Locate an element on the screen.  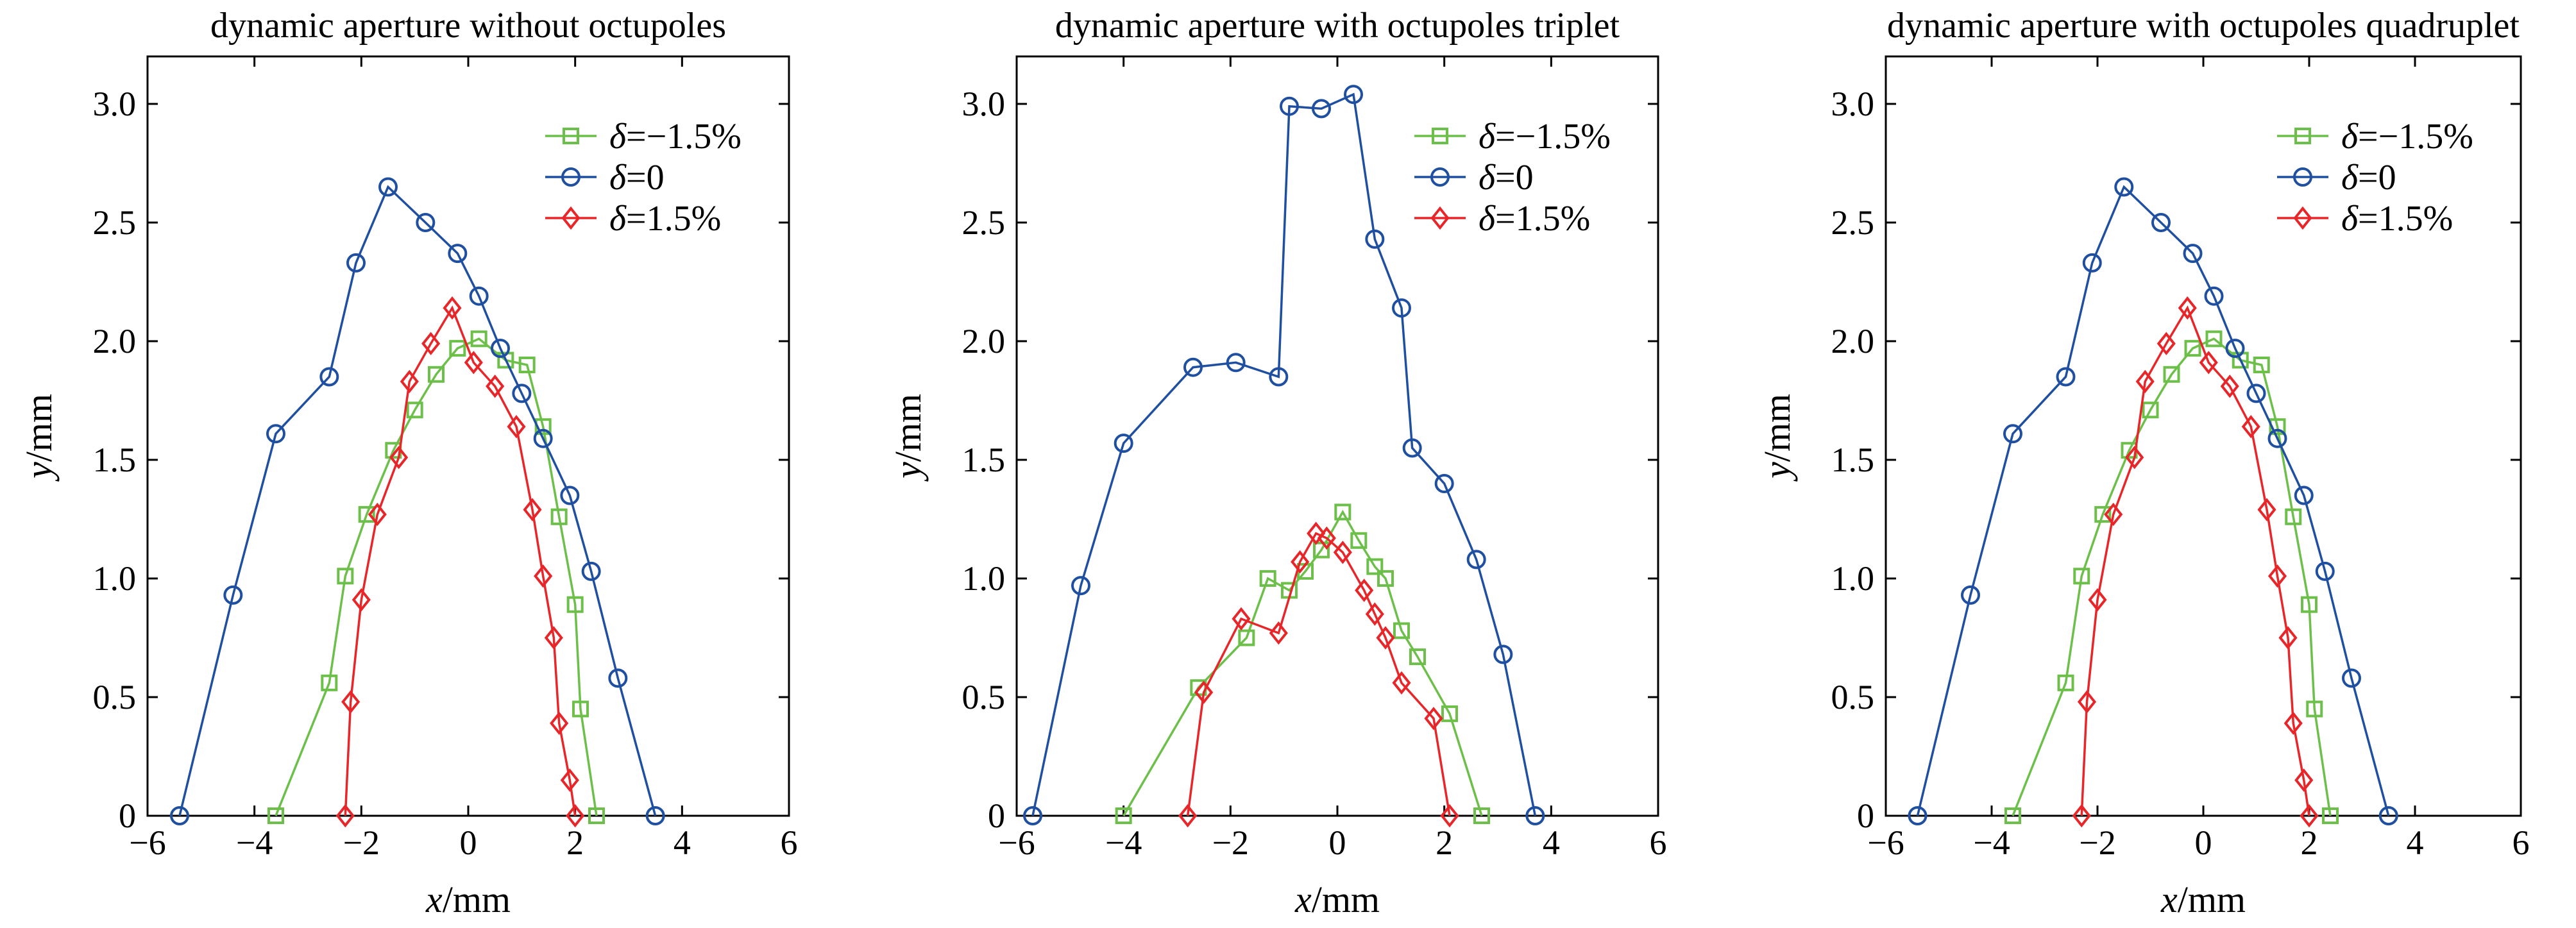
y-tick-label: 2.0 is located at coordinates (1853, 341).